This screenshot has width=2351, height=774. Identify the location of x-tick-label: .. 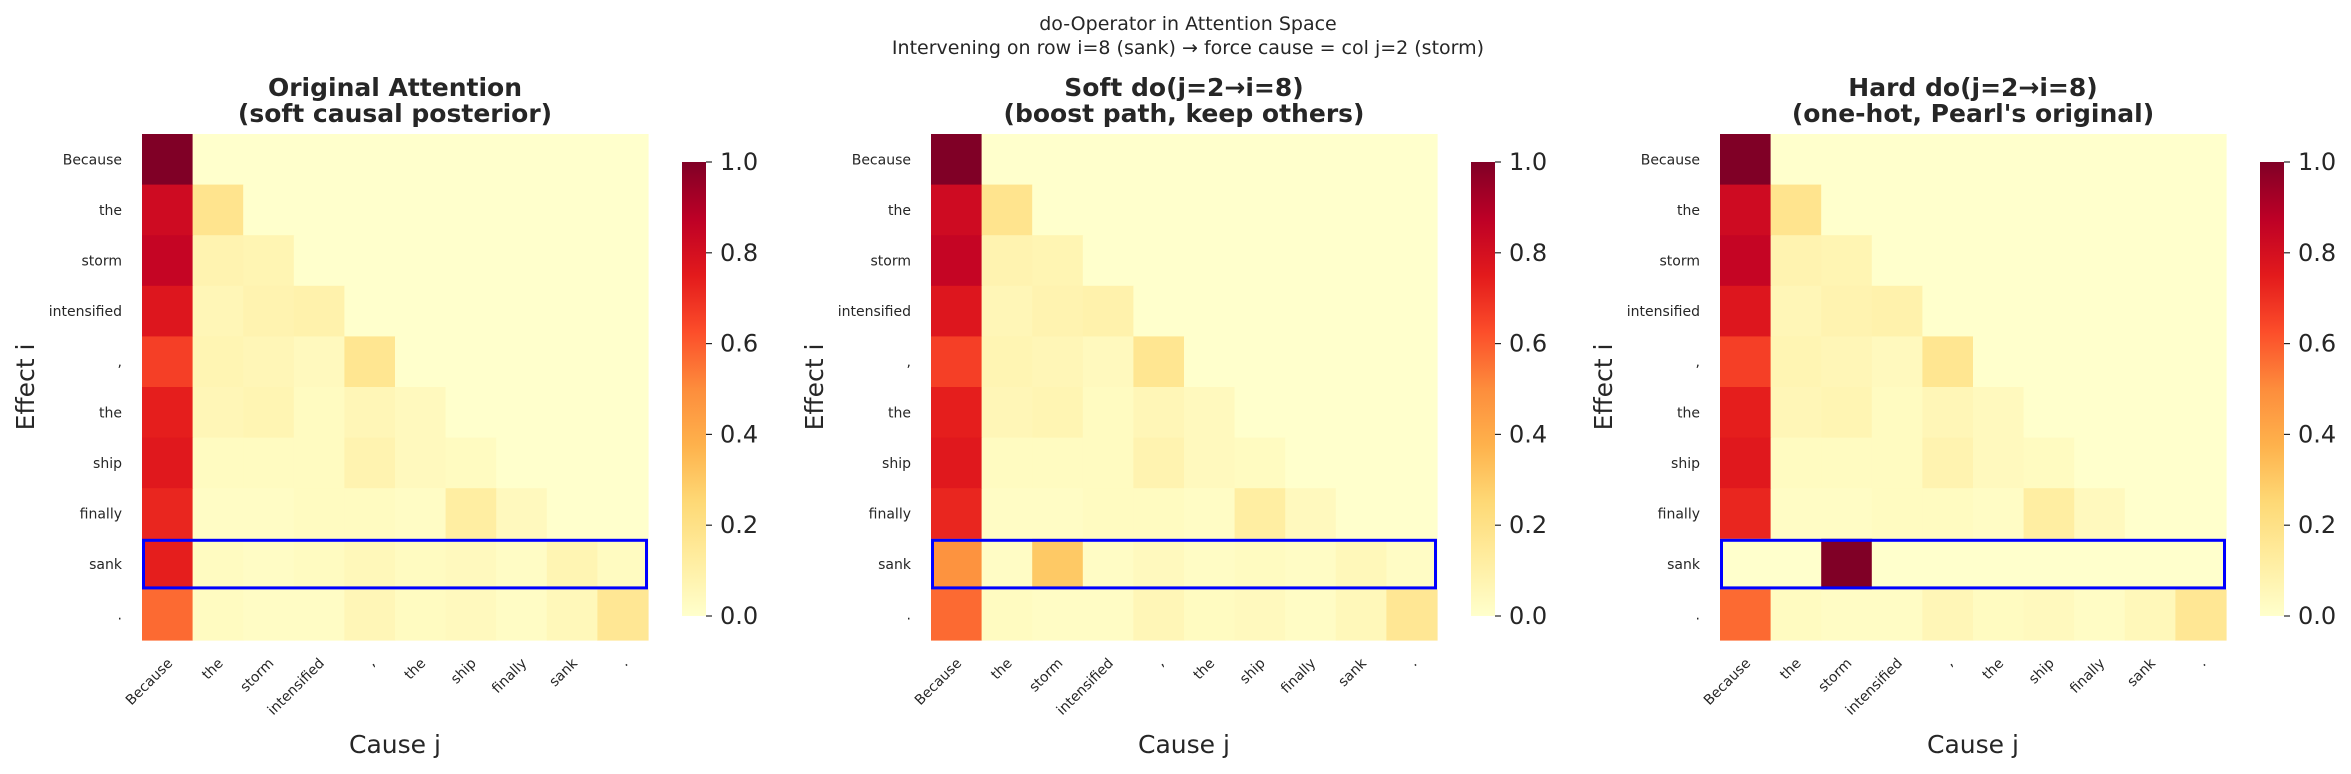
(624, 663).